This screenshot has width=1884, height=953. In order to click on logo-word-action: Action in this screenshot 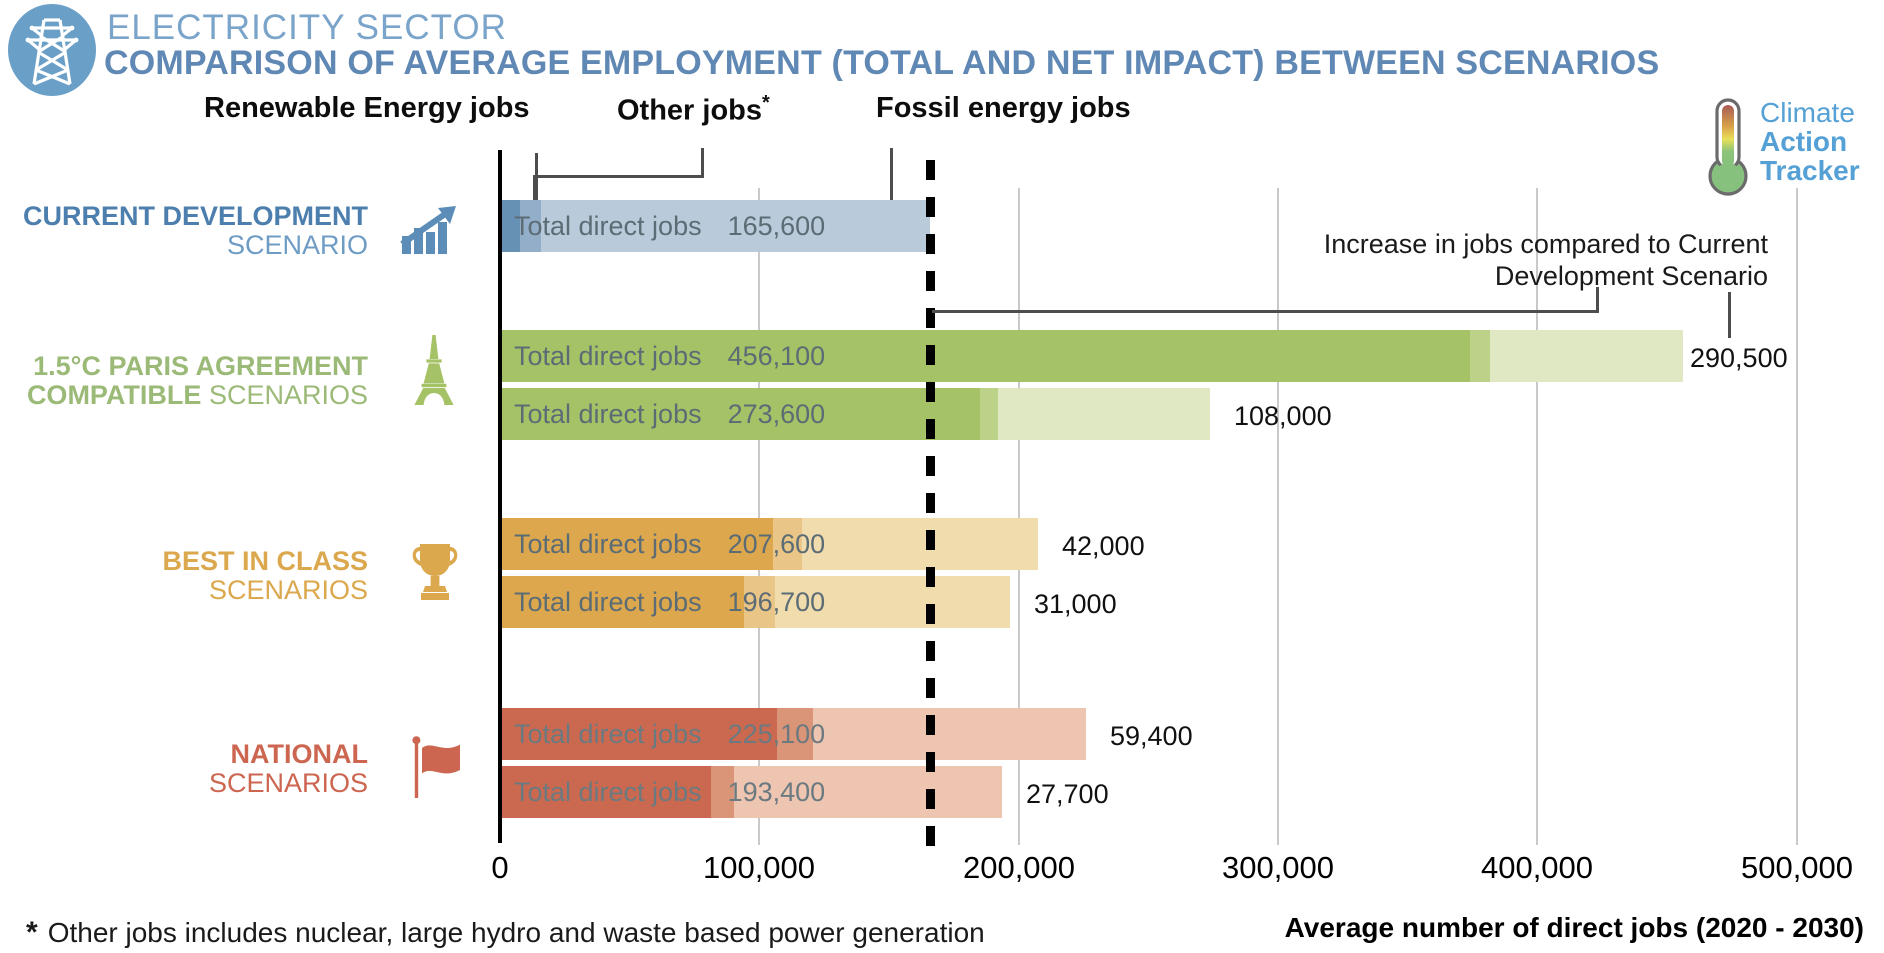, I will do `click(1804, 141)`.